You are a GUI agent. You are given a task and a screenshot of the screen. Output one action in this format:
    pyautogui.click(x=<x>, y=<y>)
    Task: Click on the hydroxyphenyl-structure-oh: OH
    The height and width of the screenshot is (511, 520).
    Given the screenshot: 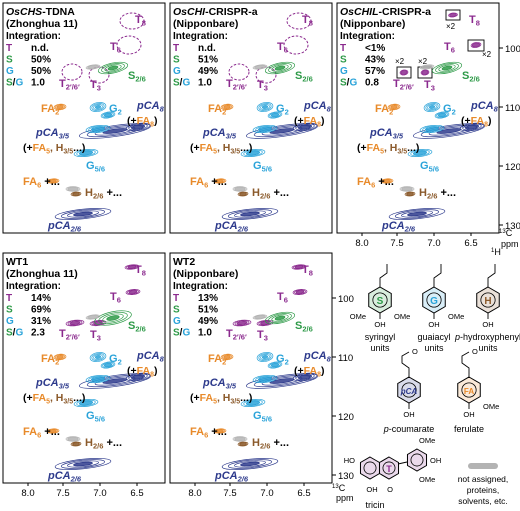 What is the action you would take?
    pyautogui.click(x=487, y=324)
    